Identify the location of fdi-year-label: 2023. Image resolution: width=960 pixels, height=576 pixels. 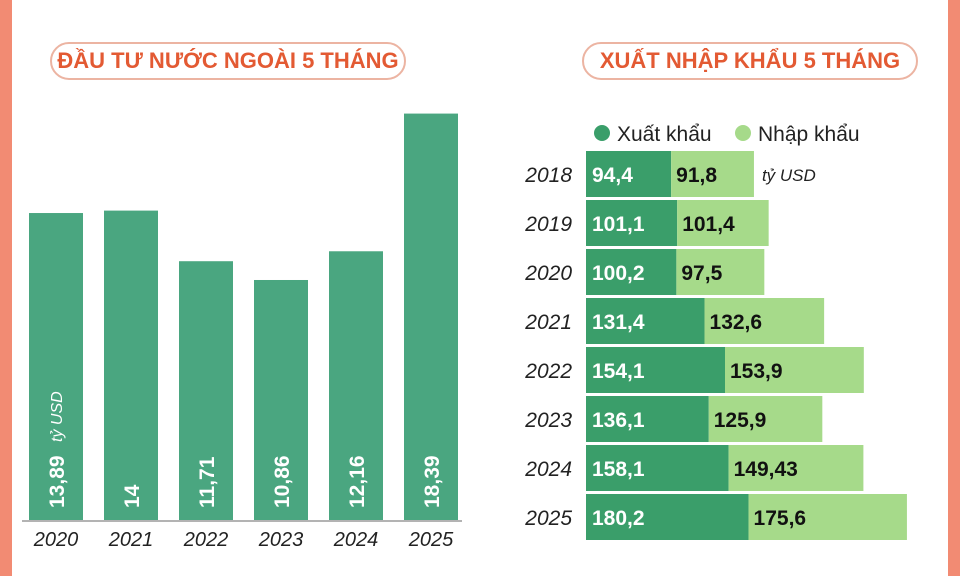
(281, 540).